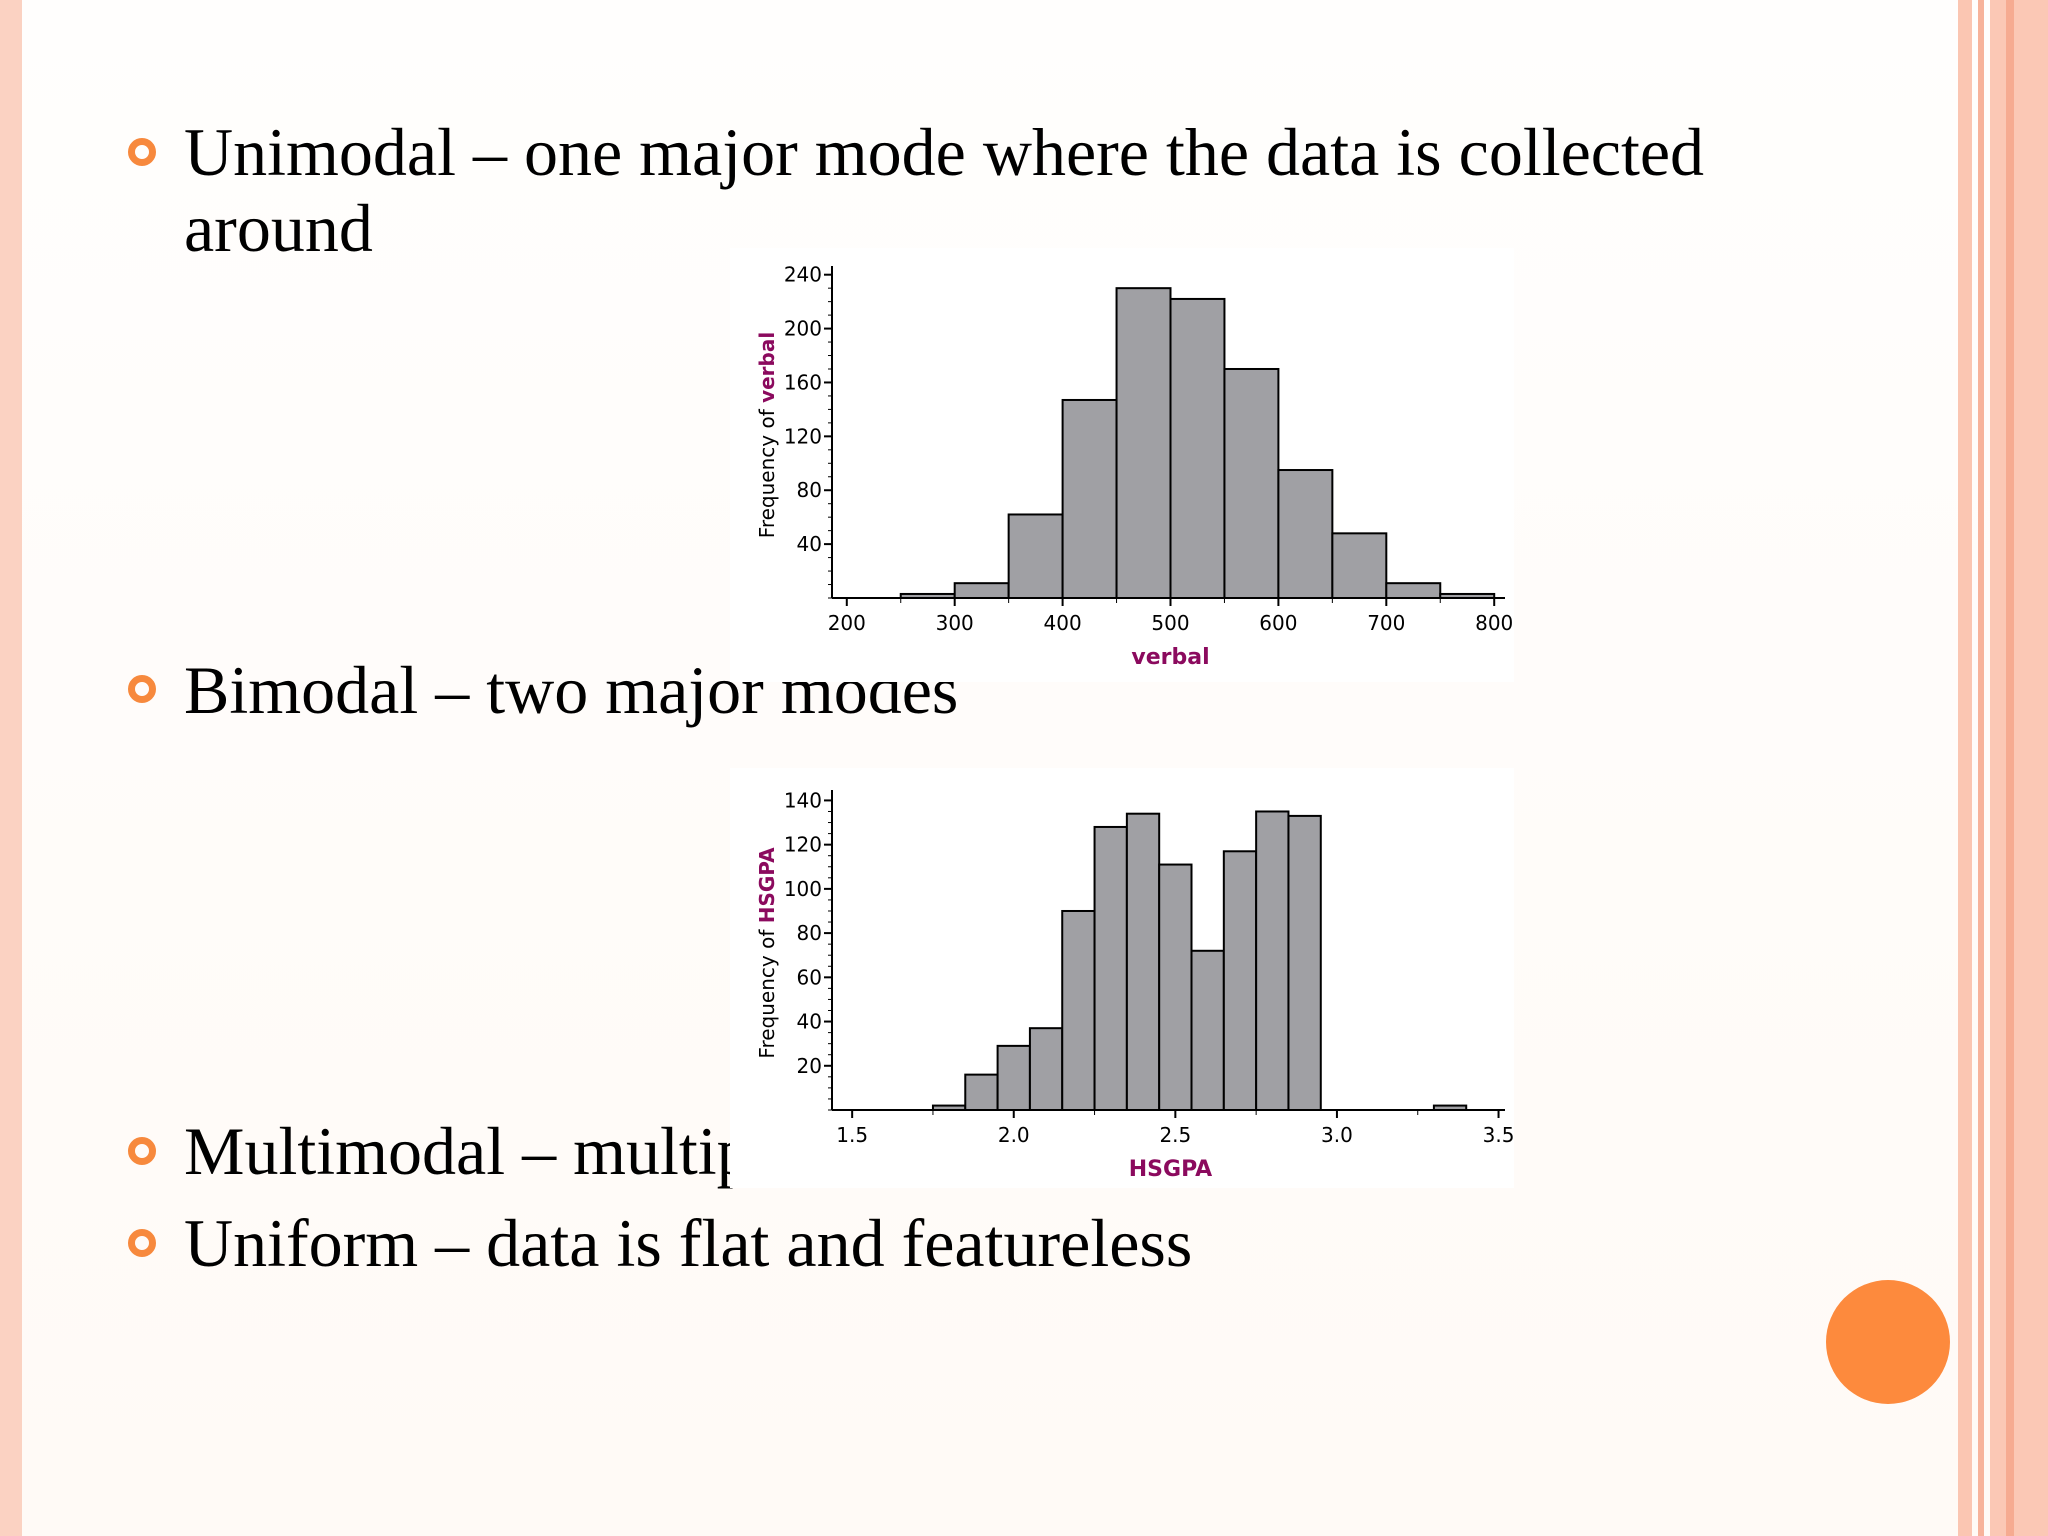  I want to click on x-tick-label: 800, so click(1494, 623).